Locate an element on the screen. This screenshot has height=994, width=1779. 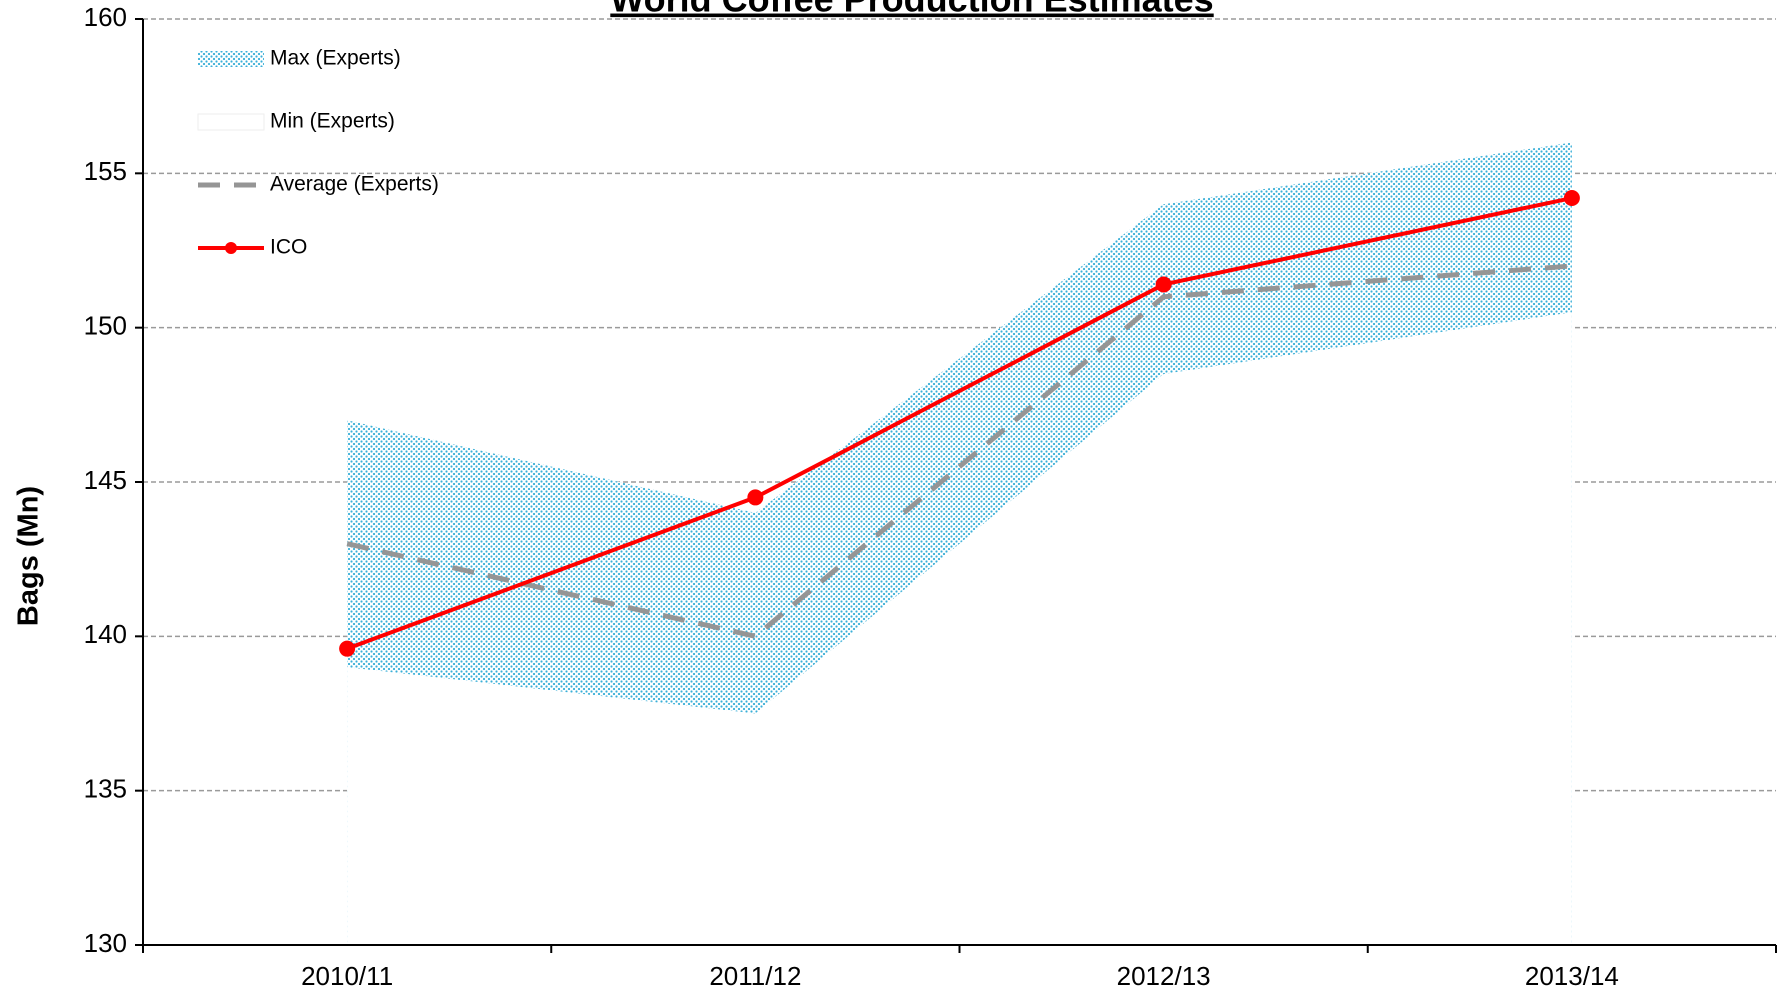
legend-label: Min (Experts) is located at coordinates (332, 121).